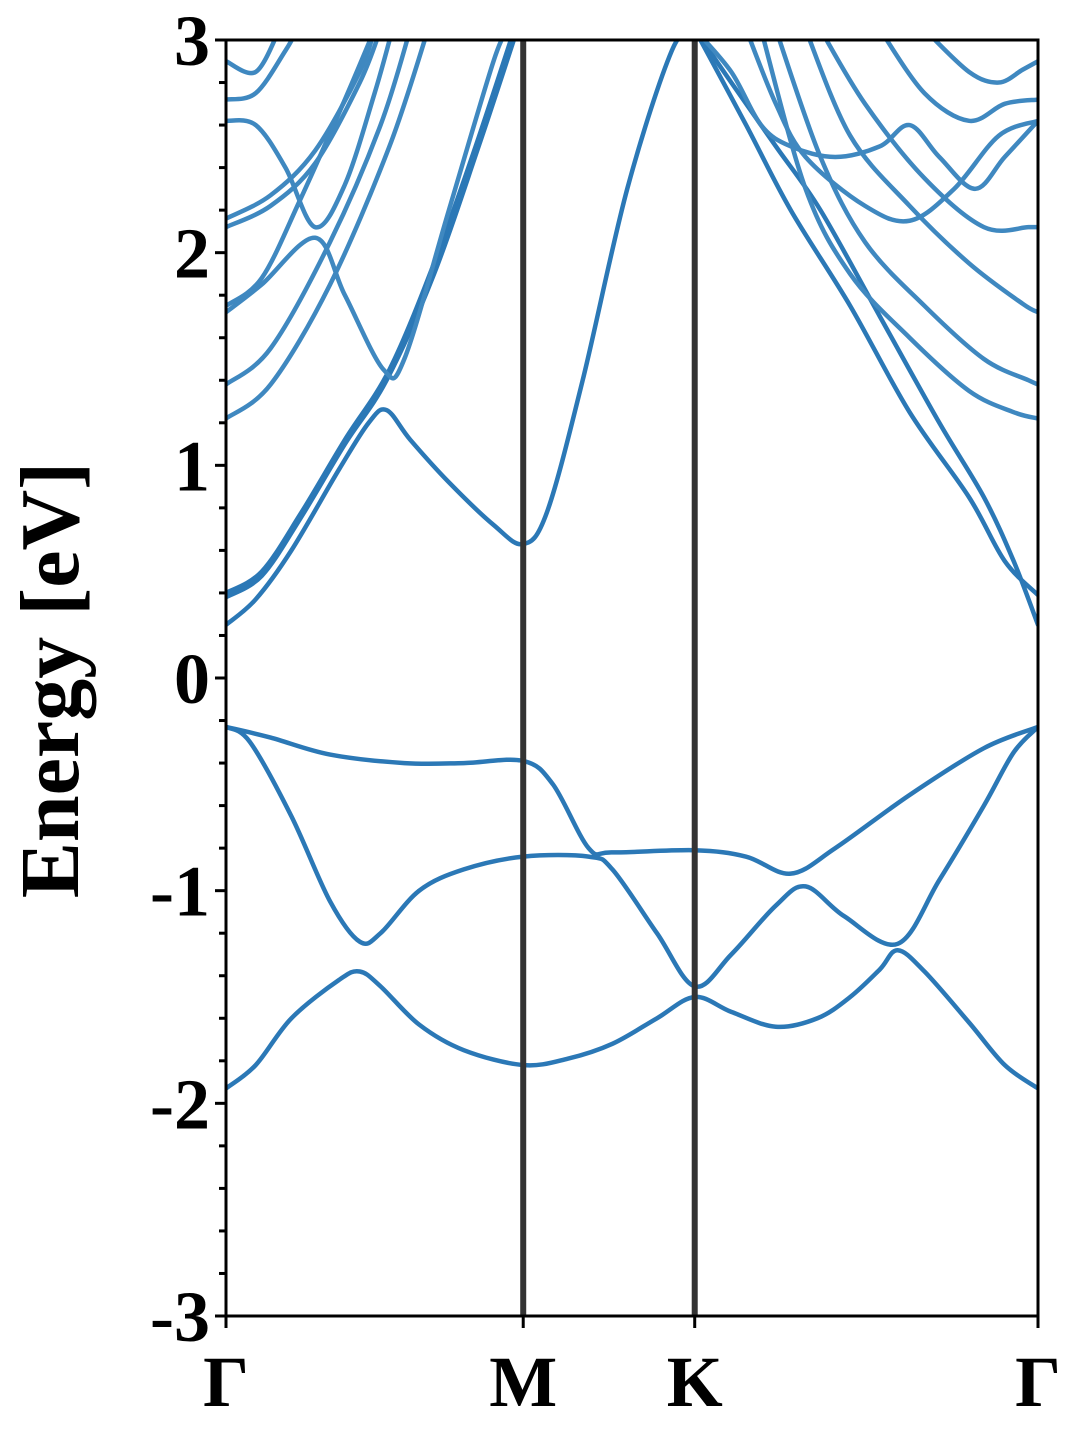 The width and height of the screenshot is (1080, 1440). Describe the element at coordinates (50, 680) in the screenshot. I see `y-axis-label: Energy [eV]` at that location.